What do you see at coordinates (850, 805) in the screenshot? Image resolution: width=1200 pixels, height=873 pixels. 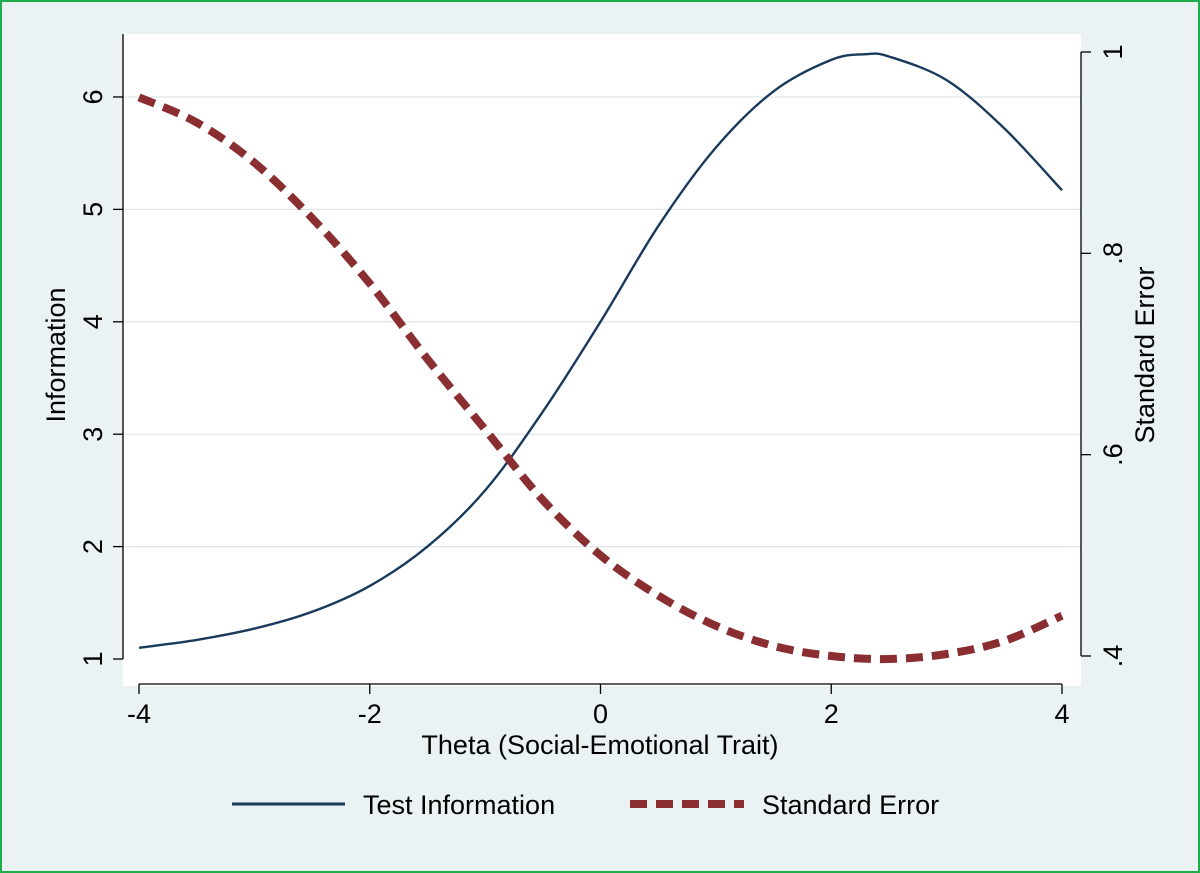 I see `legend-label-standard-error: Standard Error` at bounding box center [850, 805].